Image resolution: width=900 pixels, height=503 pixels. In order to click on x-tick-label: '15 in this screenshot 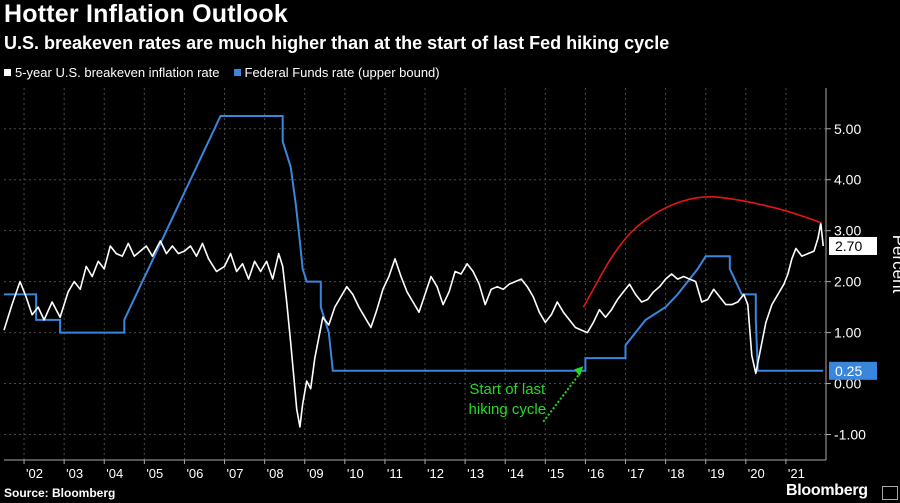, I will do `click(555, 473)`.